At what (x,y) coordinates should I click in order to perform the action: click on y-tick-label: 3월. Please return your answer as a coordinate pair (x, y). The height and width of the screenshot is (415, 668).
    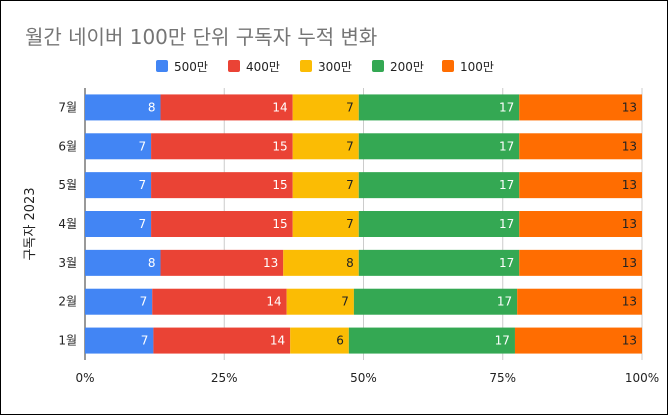
    Looking at the image, I should click on (67, 263).